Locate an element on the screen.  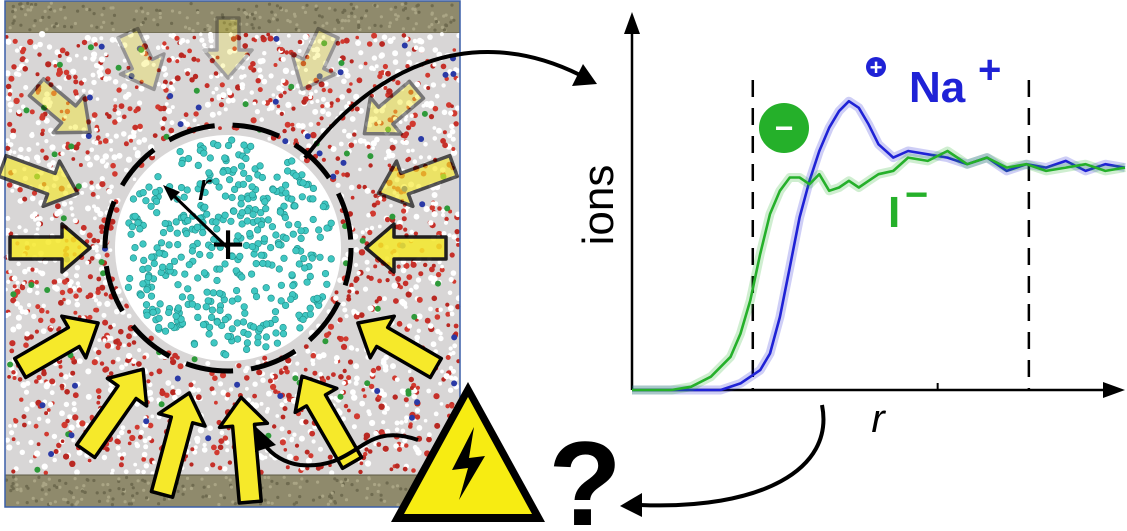
anion-badge-sign: − is located at coordinates (784, 128).